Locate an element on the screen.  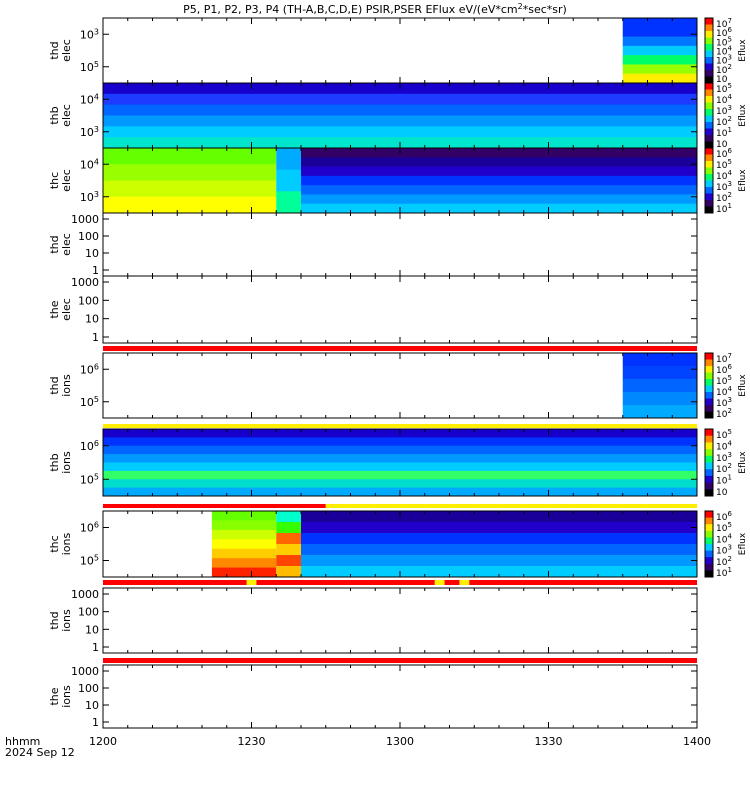
y-tick-label: 10⁶ is located at coordinates (89, 527).